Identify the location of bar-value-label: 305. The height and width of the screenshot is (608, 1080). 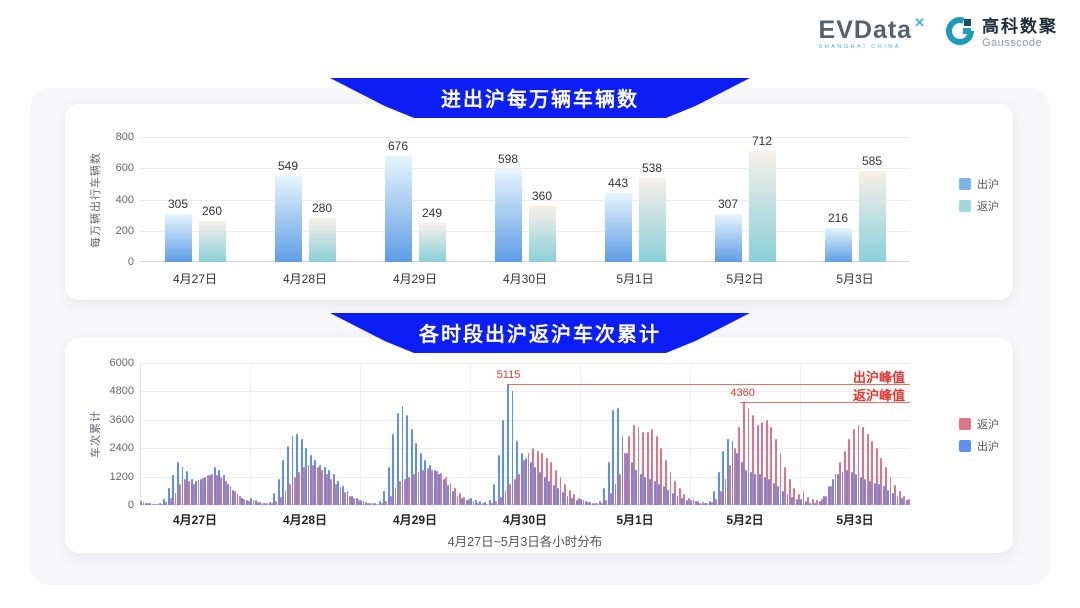
(178, 204).